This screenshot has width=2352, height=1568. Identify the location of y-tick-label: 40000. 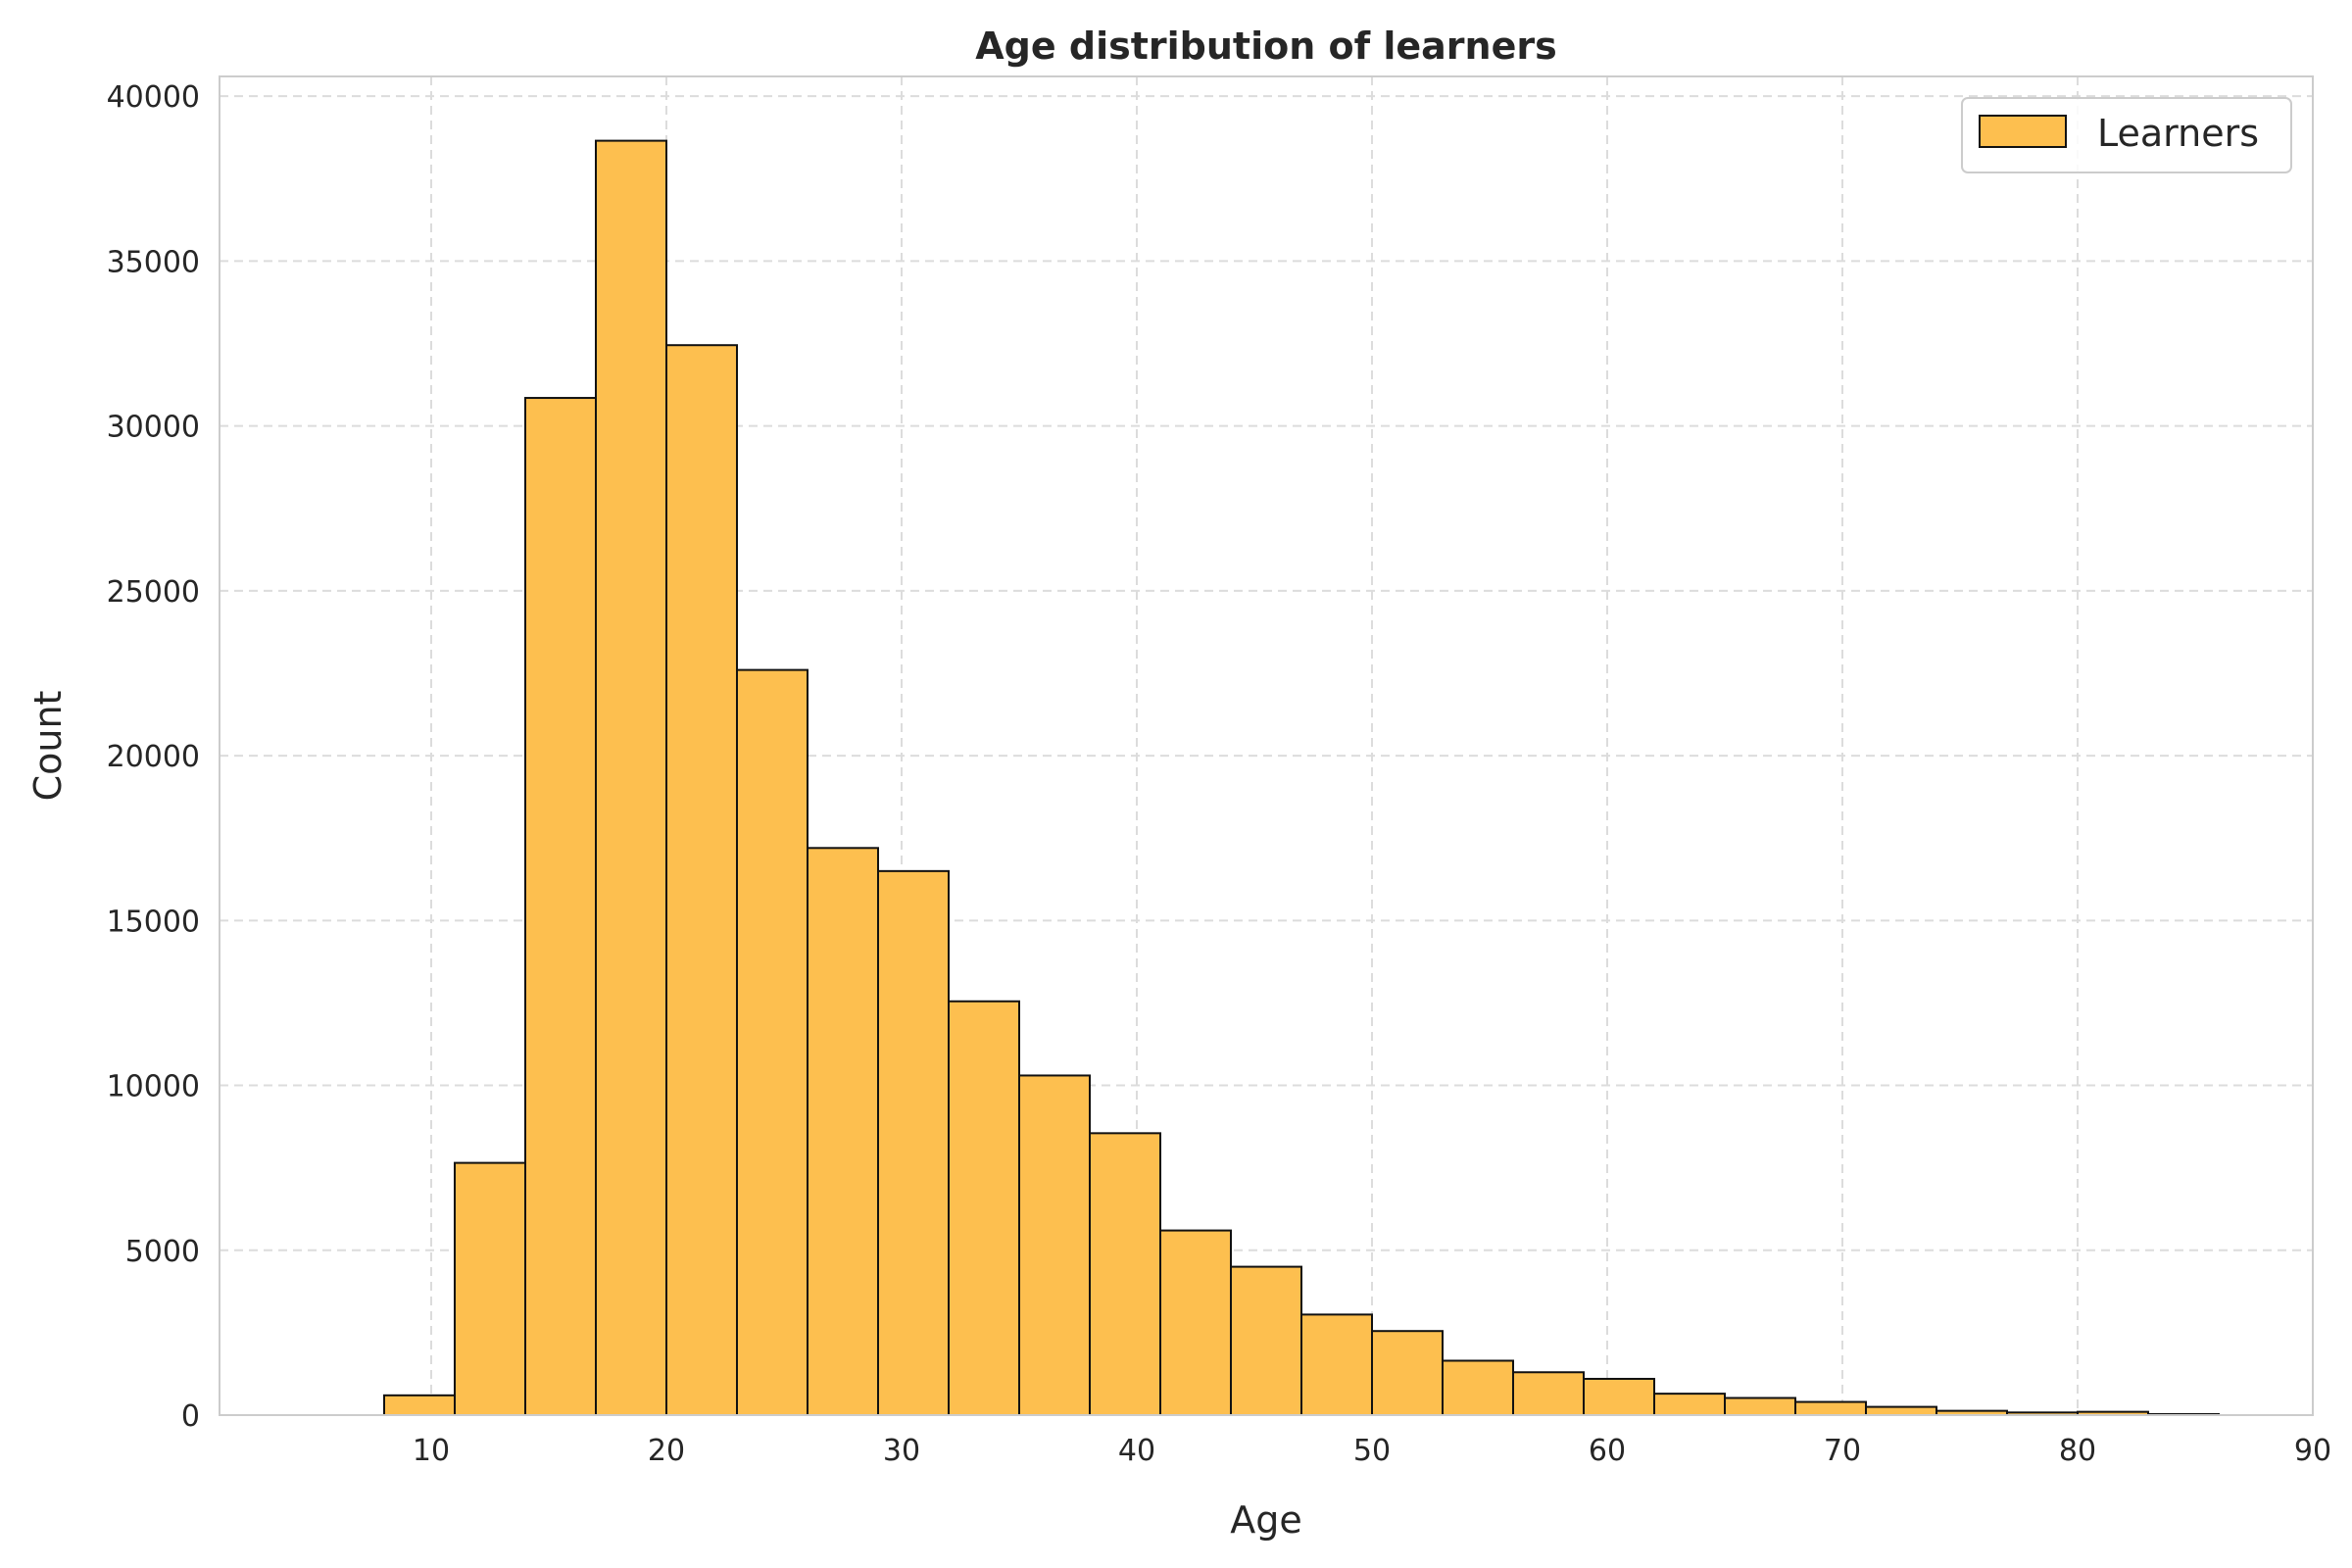
(153, 97).